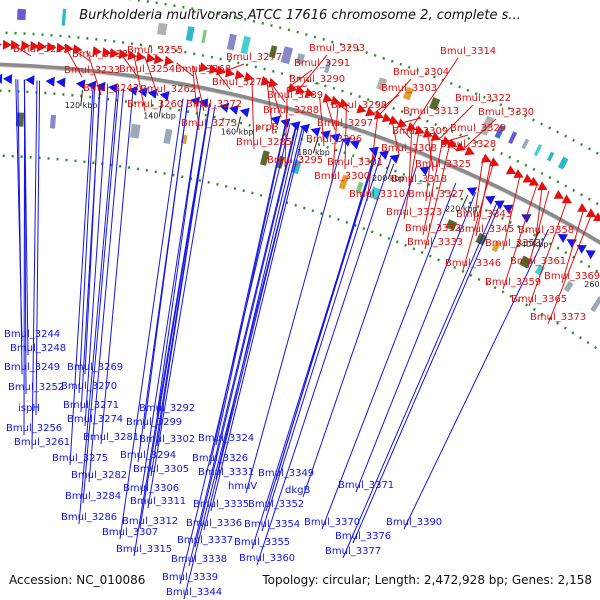 The height and width of the screenshot is (600, 600). I want to click on forward-gene-label: Bmul_3288, so click(291, 110).